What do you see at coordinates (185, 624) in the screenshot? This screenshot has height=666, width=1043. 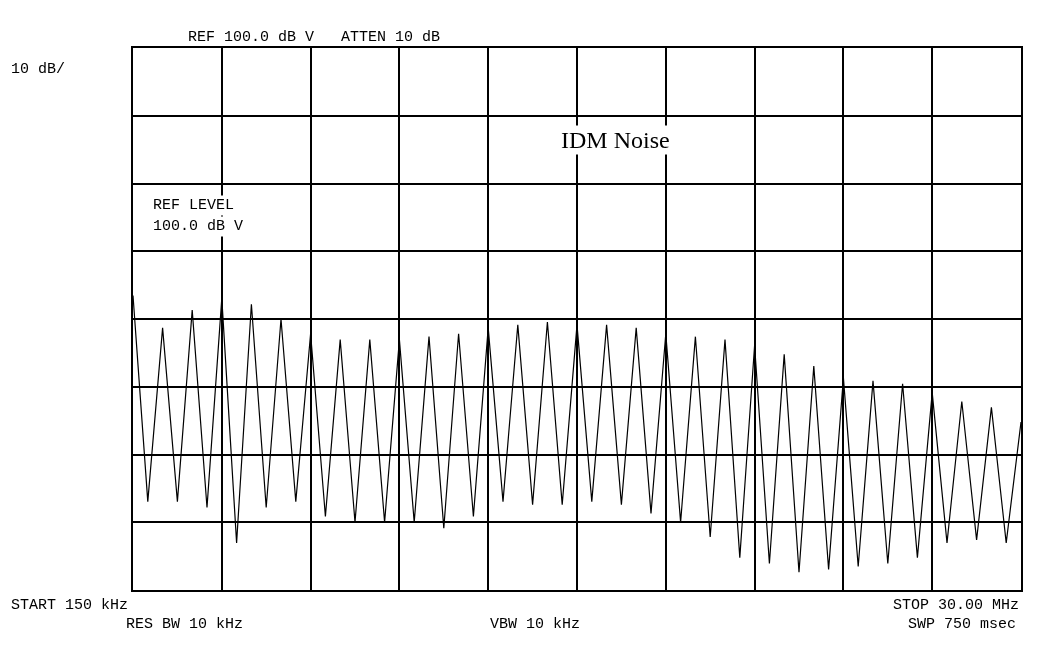 I see `text: RES BW 10 kHz` at bounding box center [185, 624].